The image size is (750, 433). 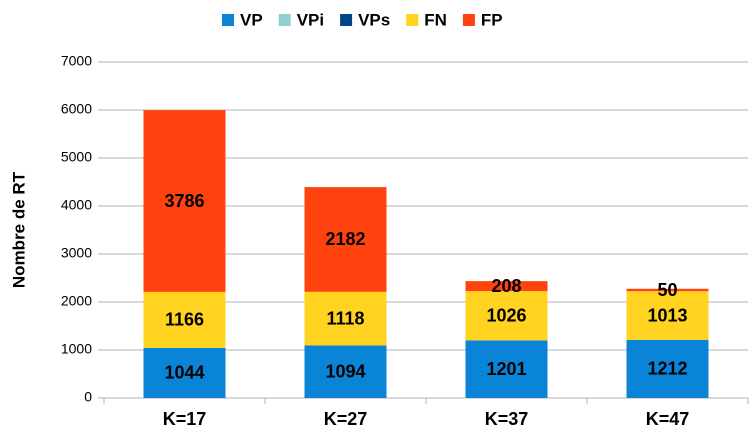 What do you see at coordinates (251, 19) in the screenshot?
I see `legend-label: VP` at bounding box center [251, 19].